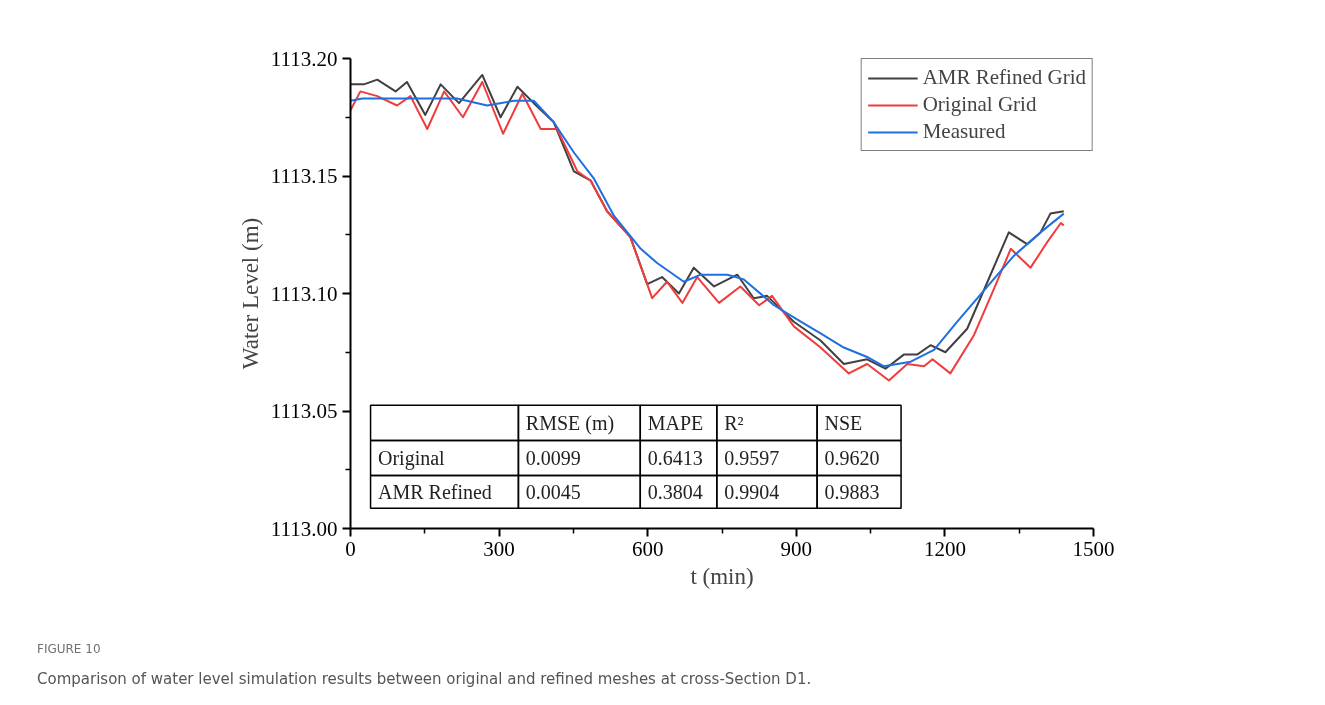  Describe the element at coordinates (752, 458) in the screenshot. I see `annotation: 0.9597` at that location.